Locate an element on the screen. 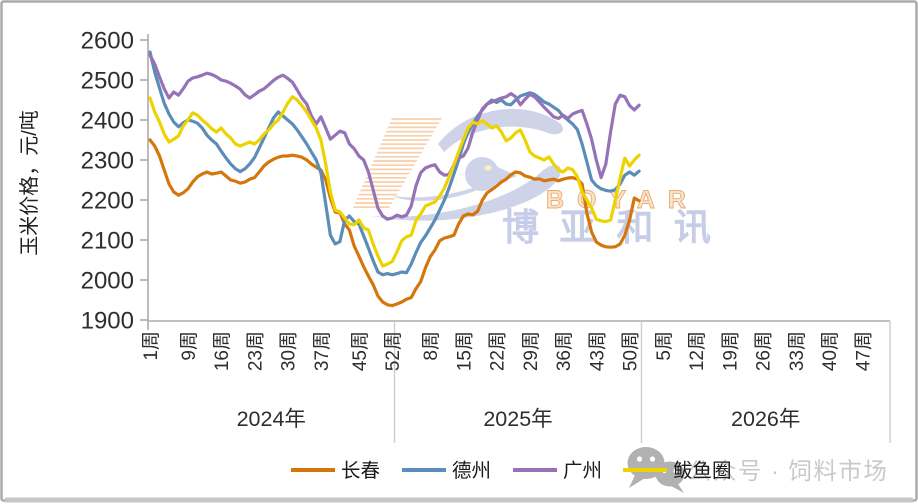  x-tick-label: 40周 is located at coordinates (830, 351).